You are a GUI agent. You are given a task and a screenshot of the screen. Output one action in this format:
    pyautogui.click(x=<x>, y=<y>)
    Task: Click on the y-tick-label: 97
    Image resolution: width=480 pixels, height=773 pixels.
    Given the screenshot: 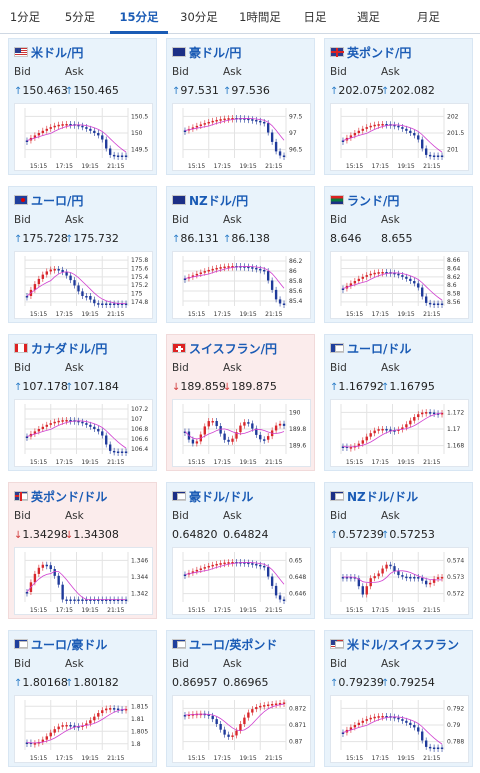 What is the action you would take?
    pyautogui.click(x=293, y=133)
    